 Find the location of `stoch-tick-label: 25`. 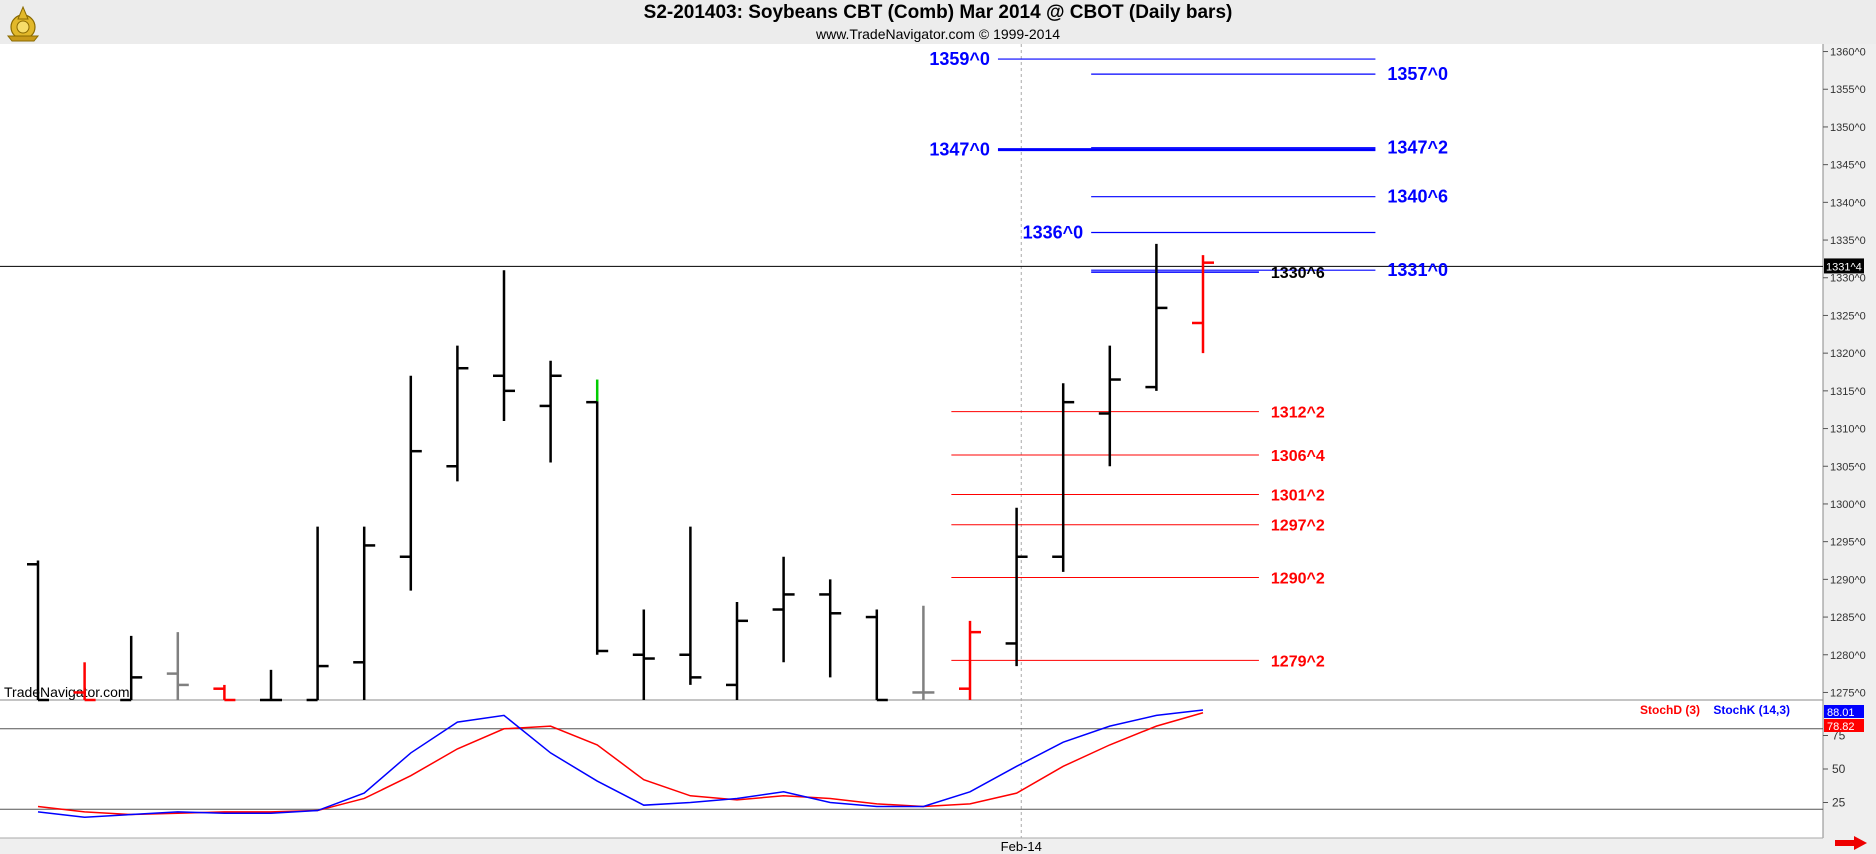

stoch-tick-label: 25 is located at coordinates (1839, 803).